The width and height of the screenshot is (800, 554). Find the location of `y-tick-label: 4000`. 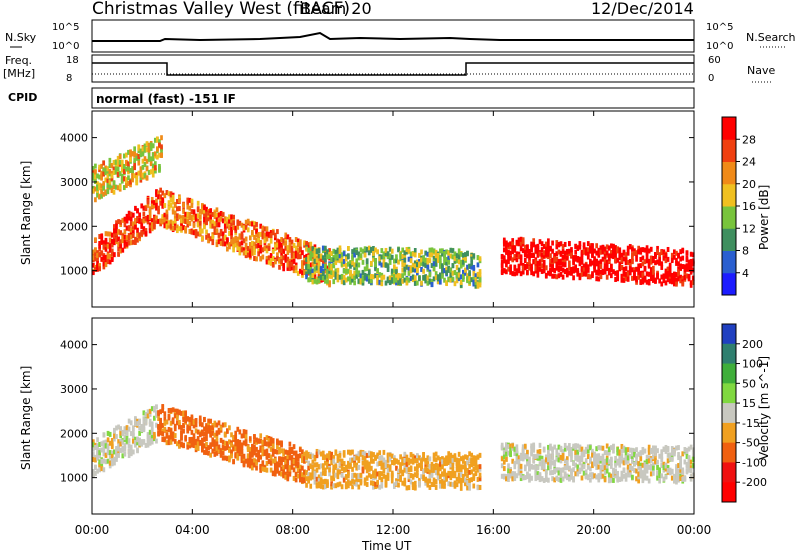

y-tick-label: 4000 is located at coordinates (74, 345).